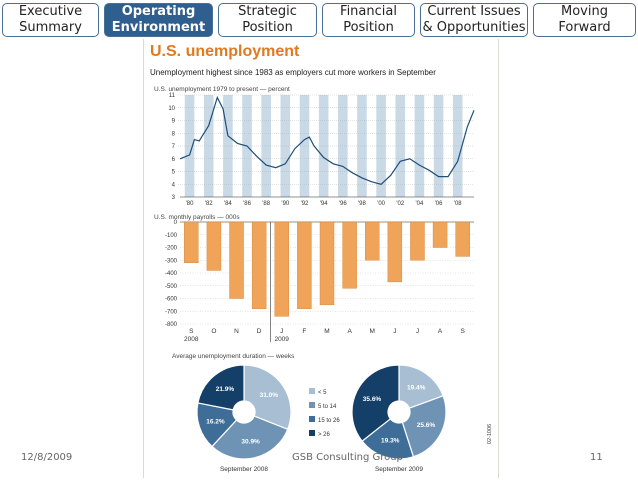  I want to click on y-tick-label: 6, so click(174, 160).